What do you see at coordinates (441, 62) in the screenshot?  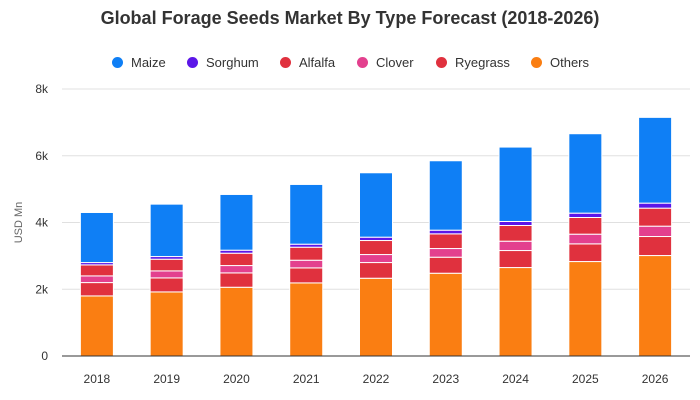 I see `legend-swatch-ryegrass` at bounding box center [441, 62].